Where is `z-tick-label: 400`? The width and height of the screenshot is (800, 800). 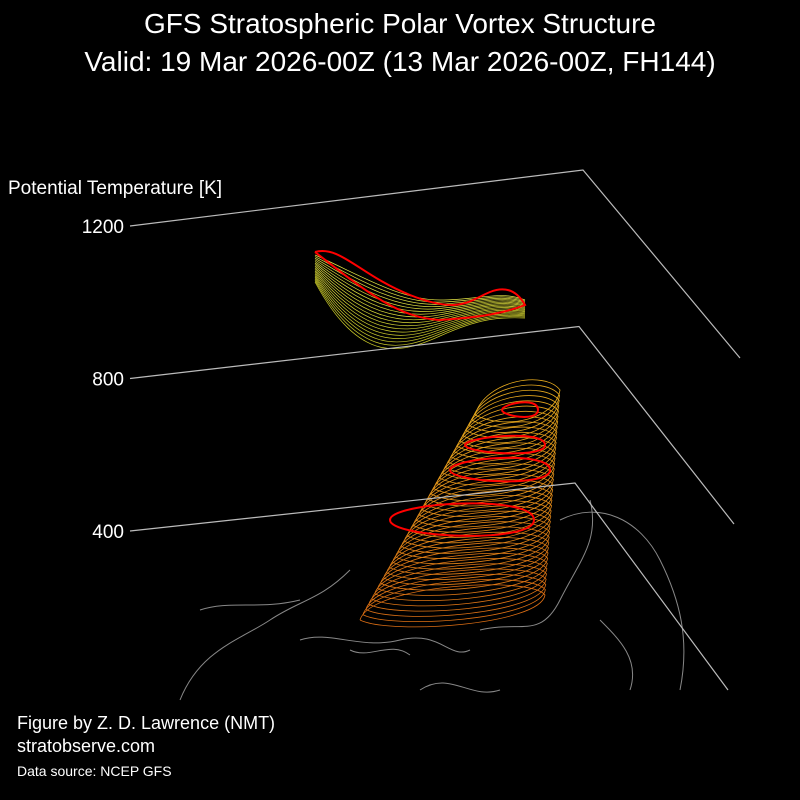 z-tick-label: 400 is located at coordinates (108, 532).